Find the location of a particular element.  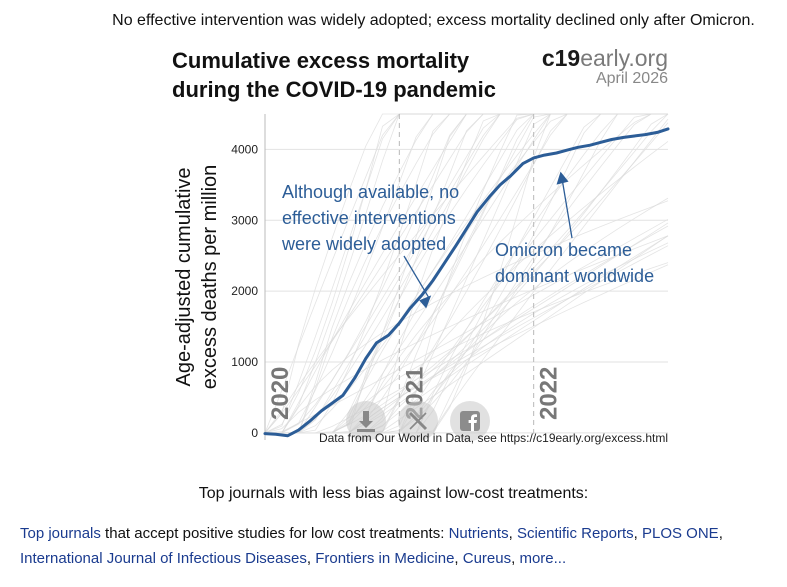

share-x-button is located at coordinates (418, 421).